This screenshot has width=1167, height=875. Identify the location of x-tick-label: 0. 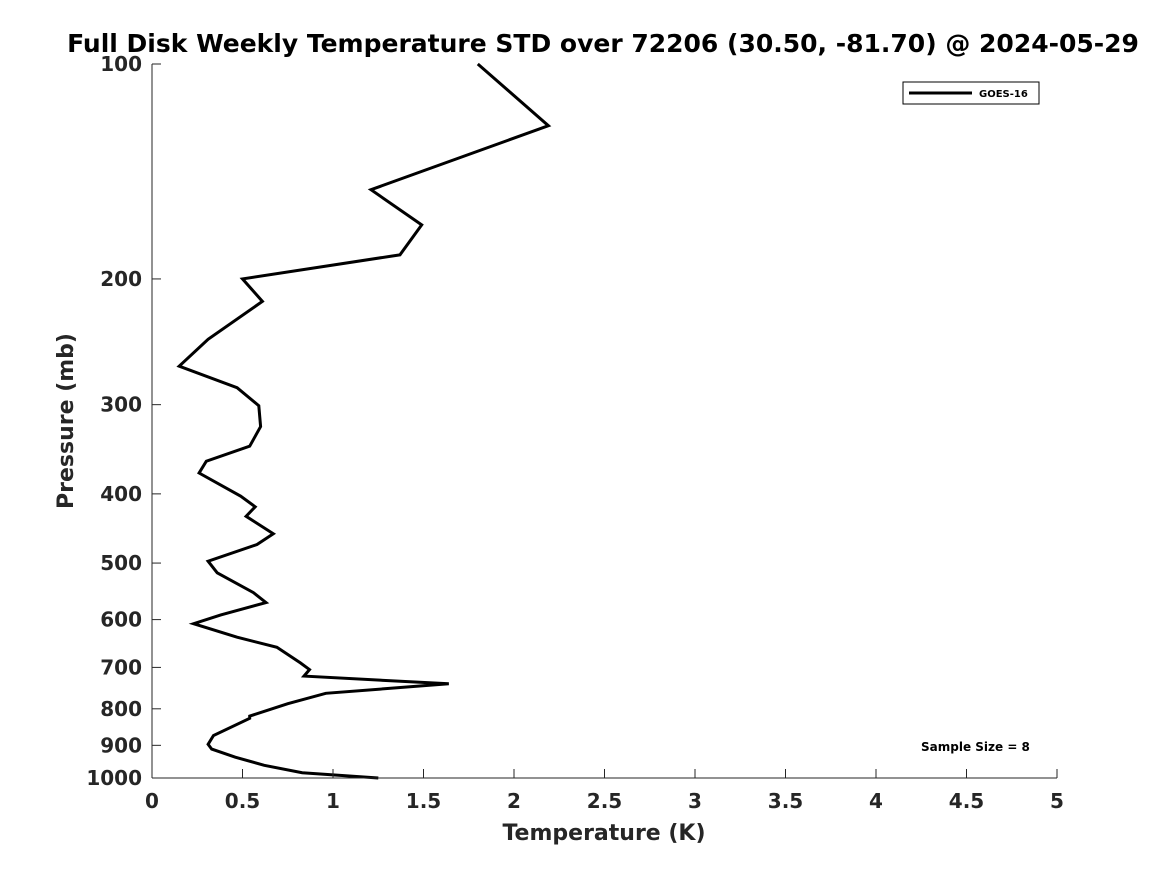
(152, 801).